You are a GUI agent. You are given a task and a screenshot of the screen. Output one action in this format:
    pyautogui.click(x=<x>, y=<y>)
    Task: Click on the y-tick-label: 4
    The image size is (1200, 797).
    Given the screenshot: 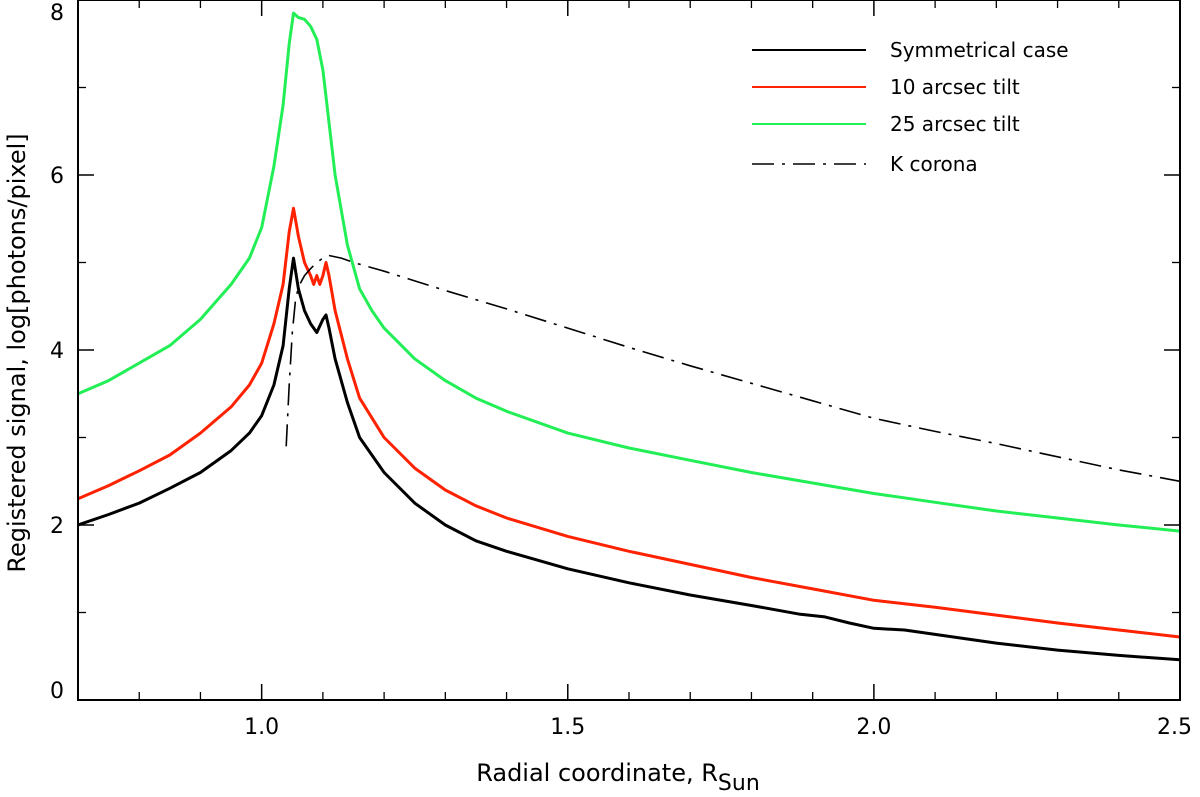 What is the action you would take?
    pyautogui.click(x=57, y=351)
    